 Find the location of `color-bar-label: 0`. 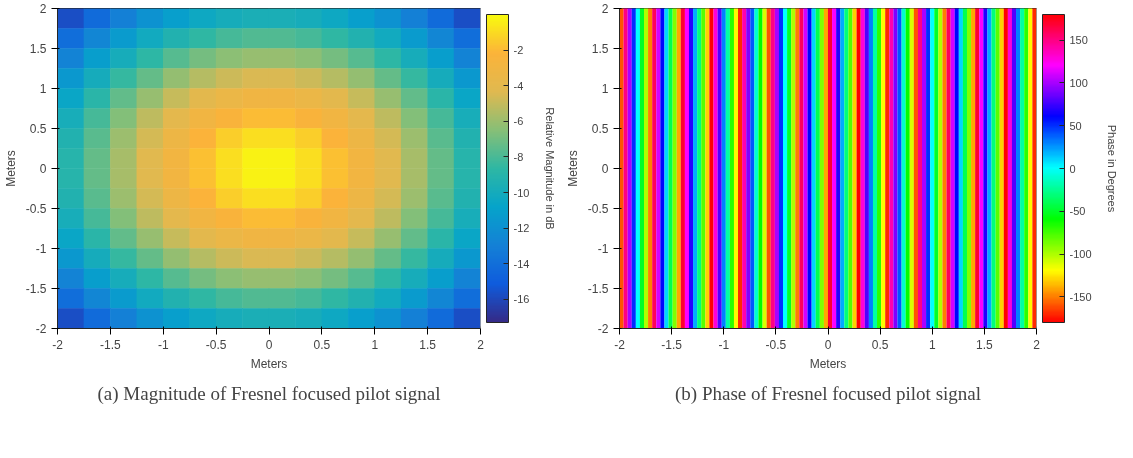

color-bar-label: 0 is located at coordinates (1072, 168).